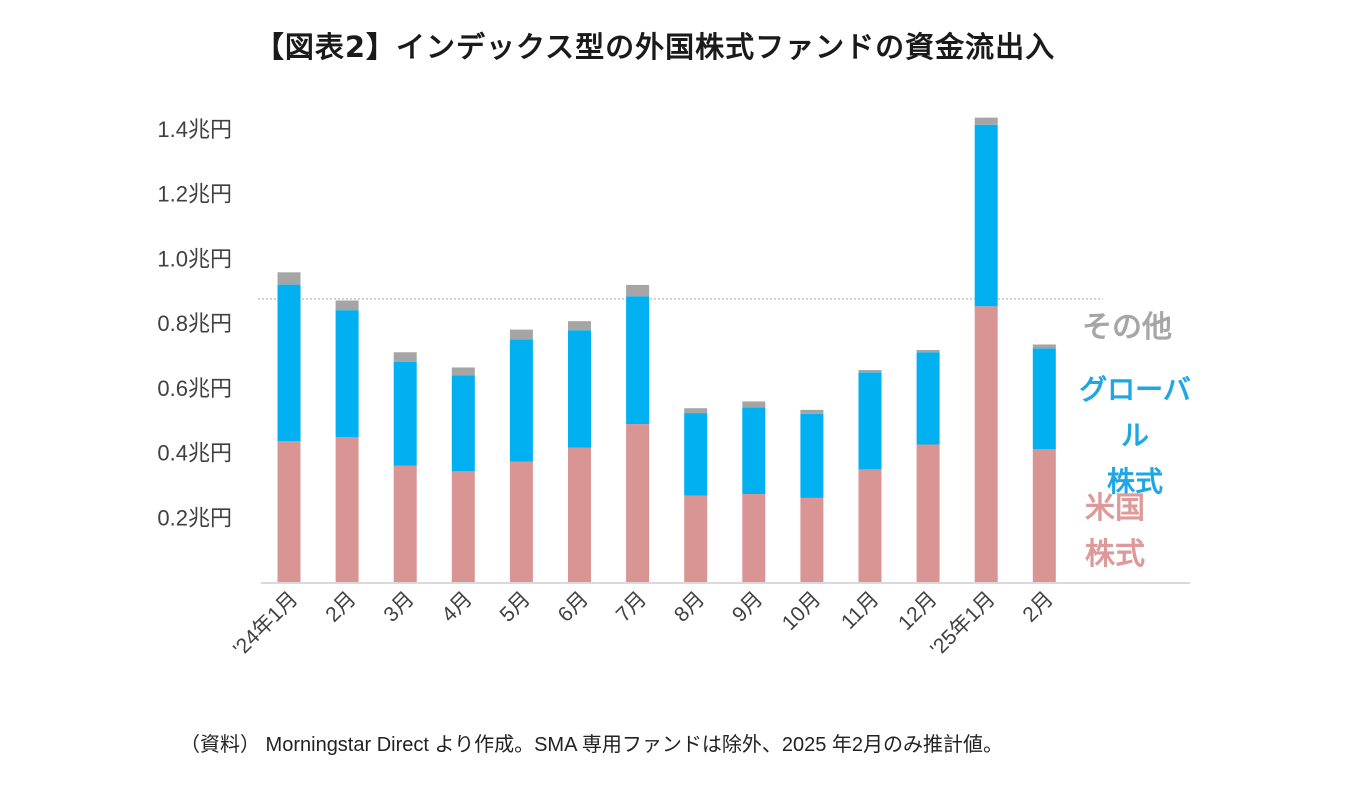 The height and width of the screenshot is (797, 1352). I want to click on y-tick-label: 1.4兆円, so click(194, 129).